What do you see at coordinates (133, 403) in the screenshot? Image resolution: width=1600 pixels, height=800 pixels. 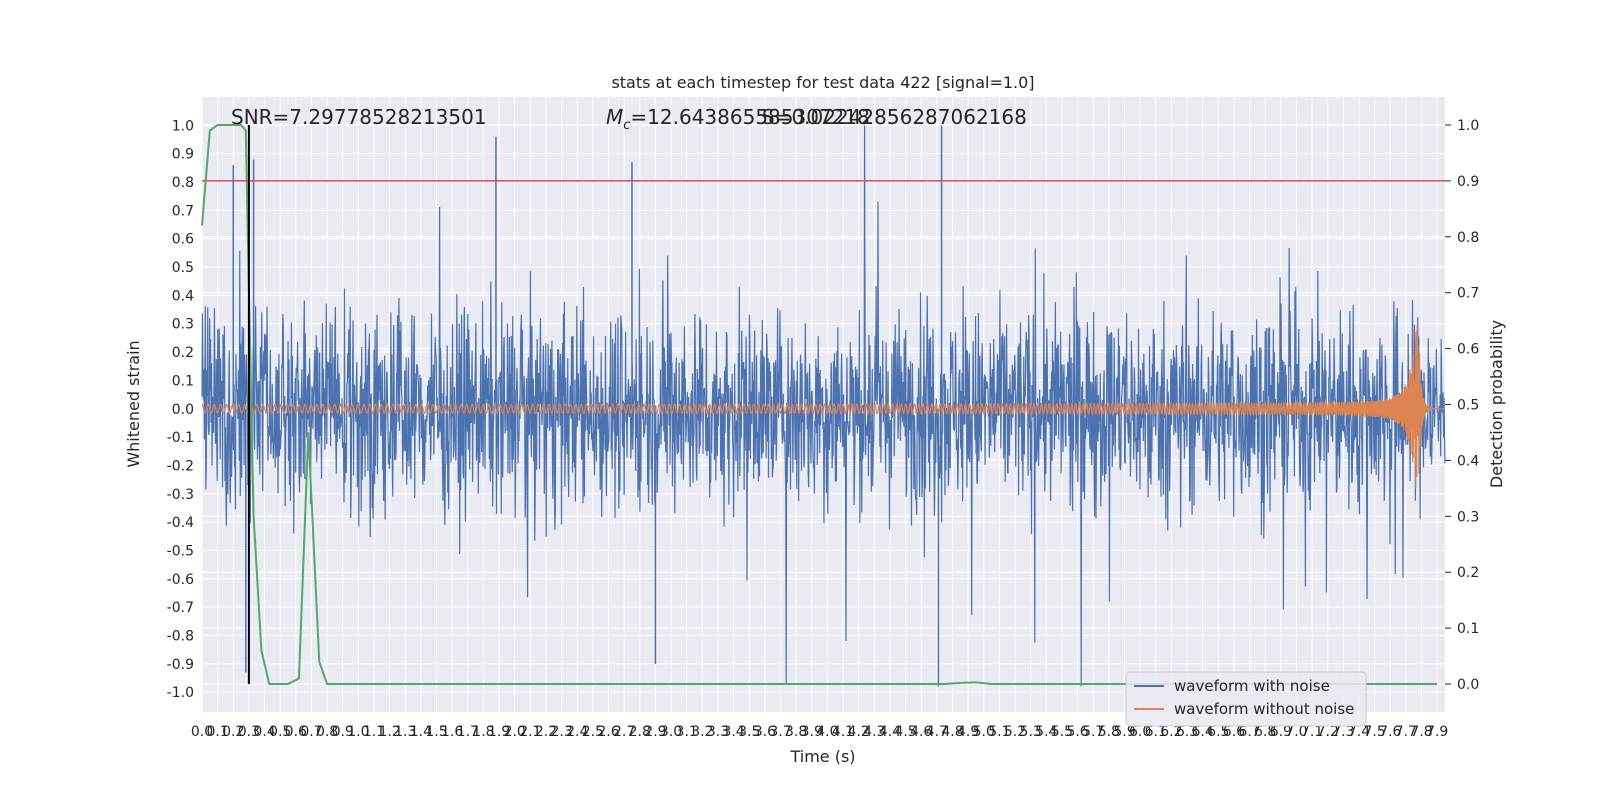 I see `y-left-axis-label: Whitened strain` at bounding box center [133, 403].